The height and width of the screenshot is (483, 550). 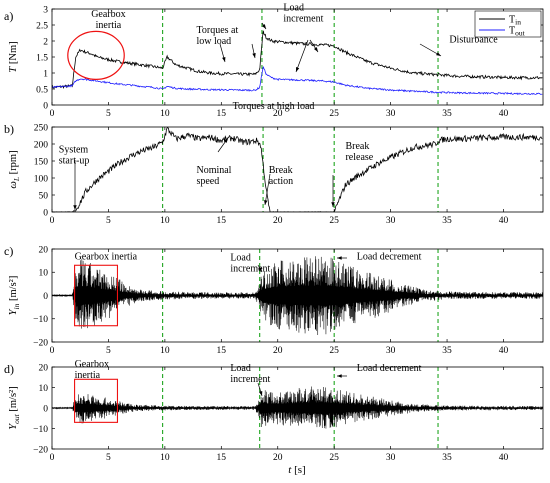 I want to click on series-line-tout, so click(x=297, y=81).